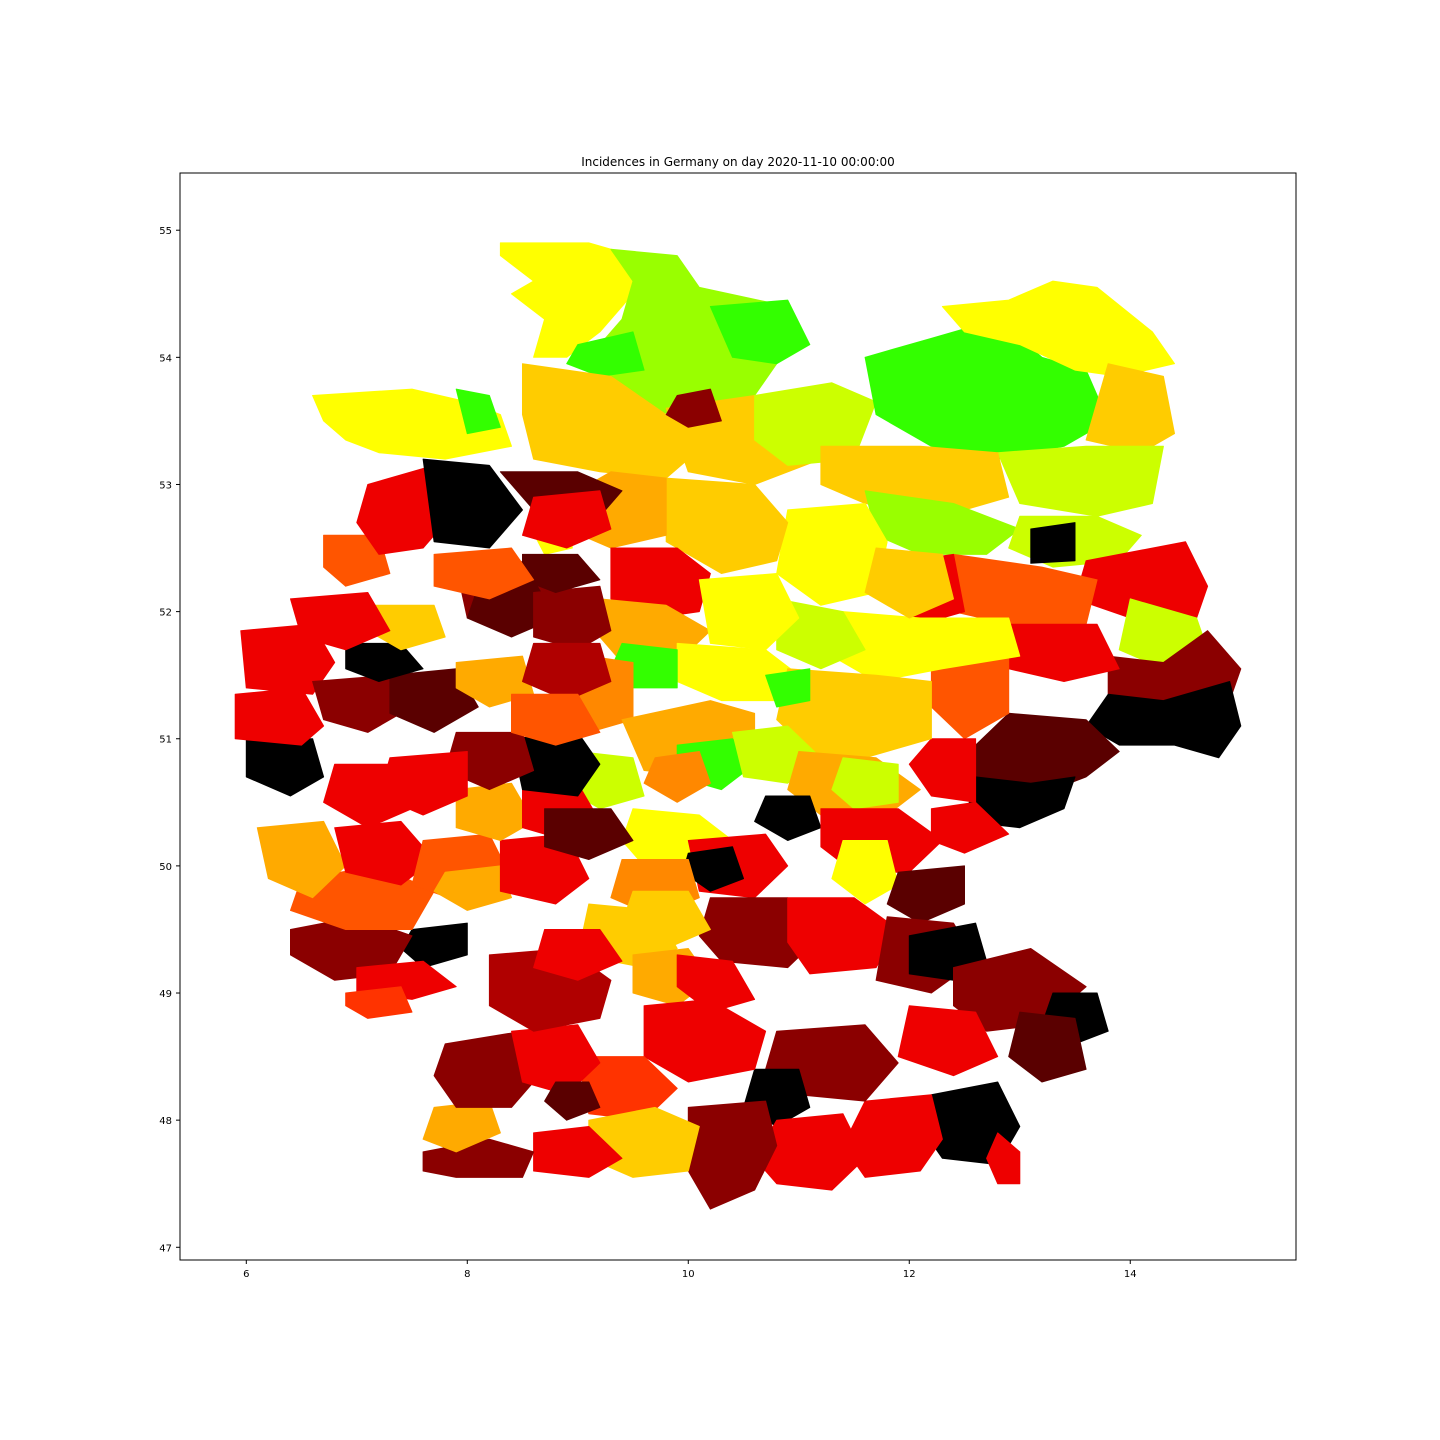 The width and height of the screenshot is (1440, 1440). What do you see at coordinates (165, 231) in the screenshot?
I see `y-tick-label: 55` at bounding box center [165, 231].